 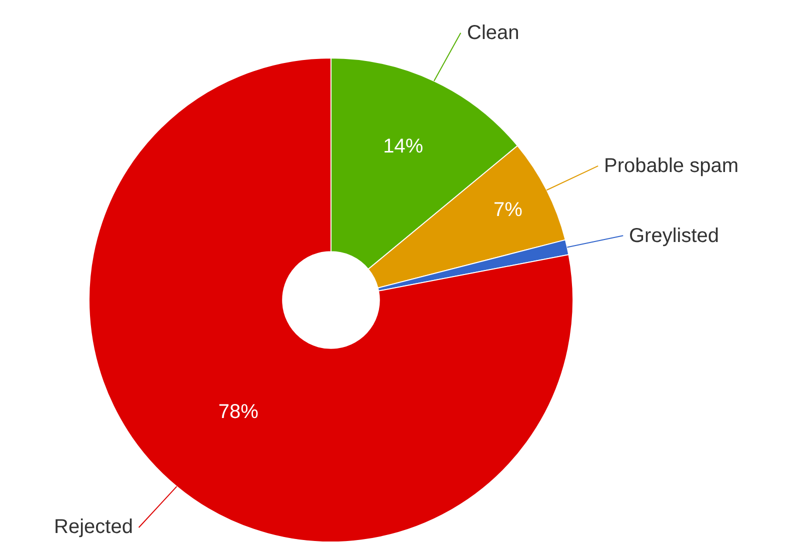 What do you see at coordinates (93, 527) in the screenshot?
I see `slice-label: Rejected` at bounding box center [93, 527].